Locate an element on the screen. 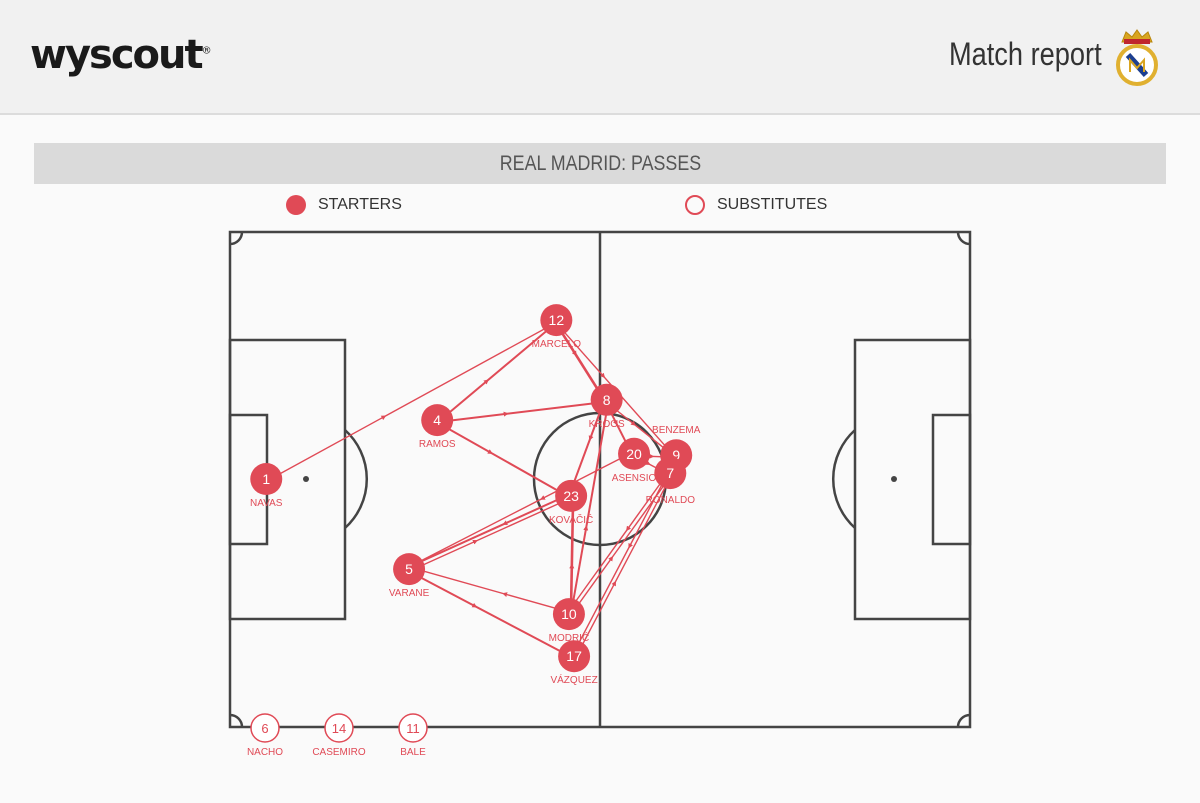 The height and width of the screenshot is (803, 1200). player-number: 1 is located at coordinates (266, 479).